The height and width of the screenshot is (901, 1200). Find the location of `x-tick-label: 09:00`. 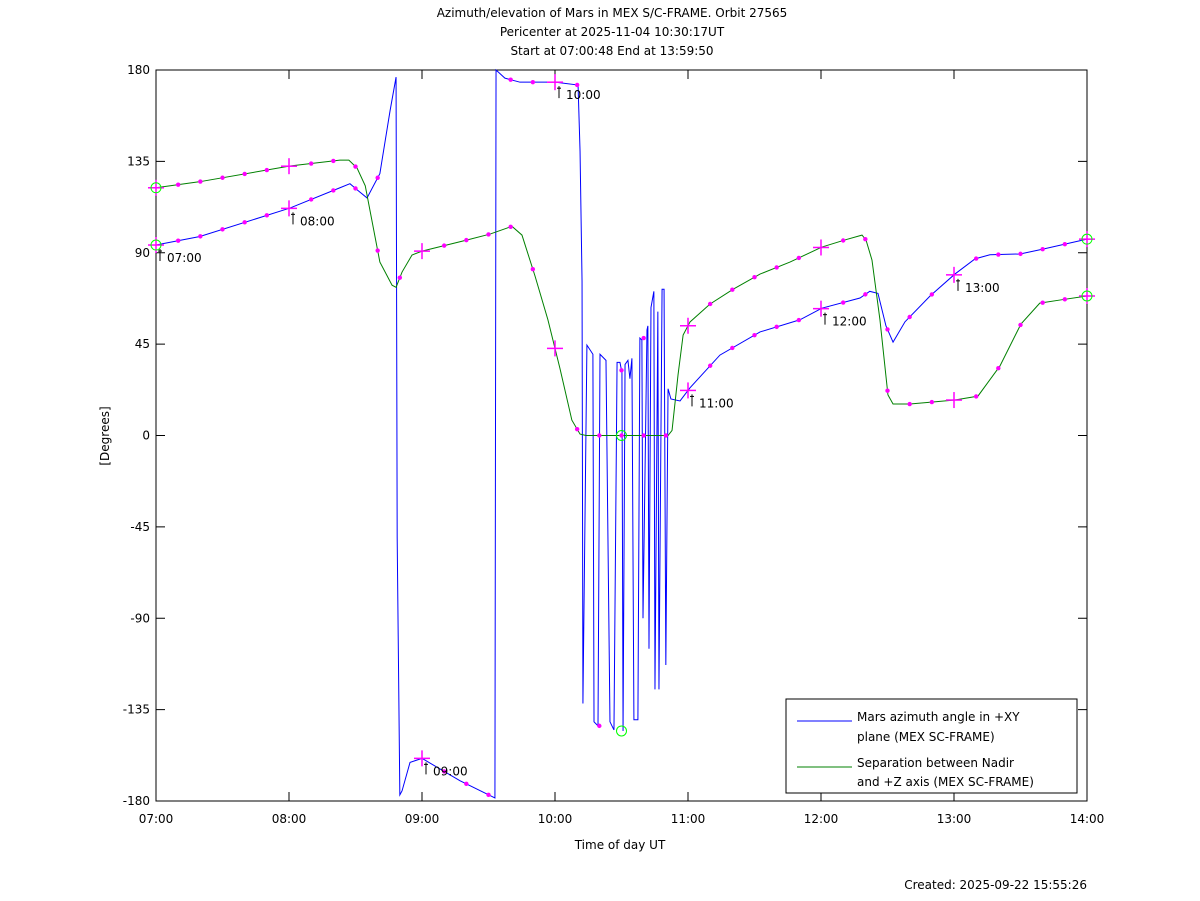

x-tick-label: 09:00 is located at coordinates (422, 819).